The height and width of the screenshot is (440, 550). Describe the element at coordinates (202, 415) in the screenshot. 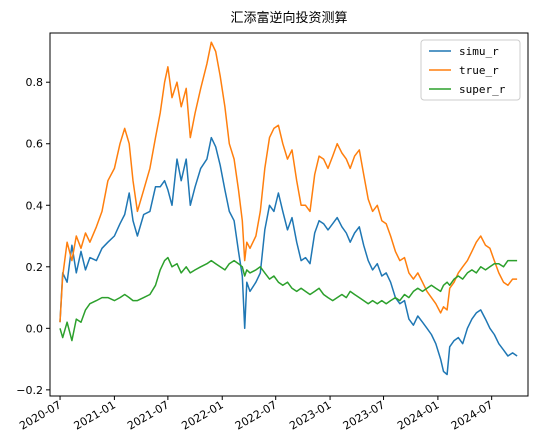

I see `x-tick-label: 2022-01` at that location.